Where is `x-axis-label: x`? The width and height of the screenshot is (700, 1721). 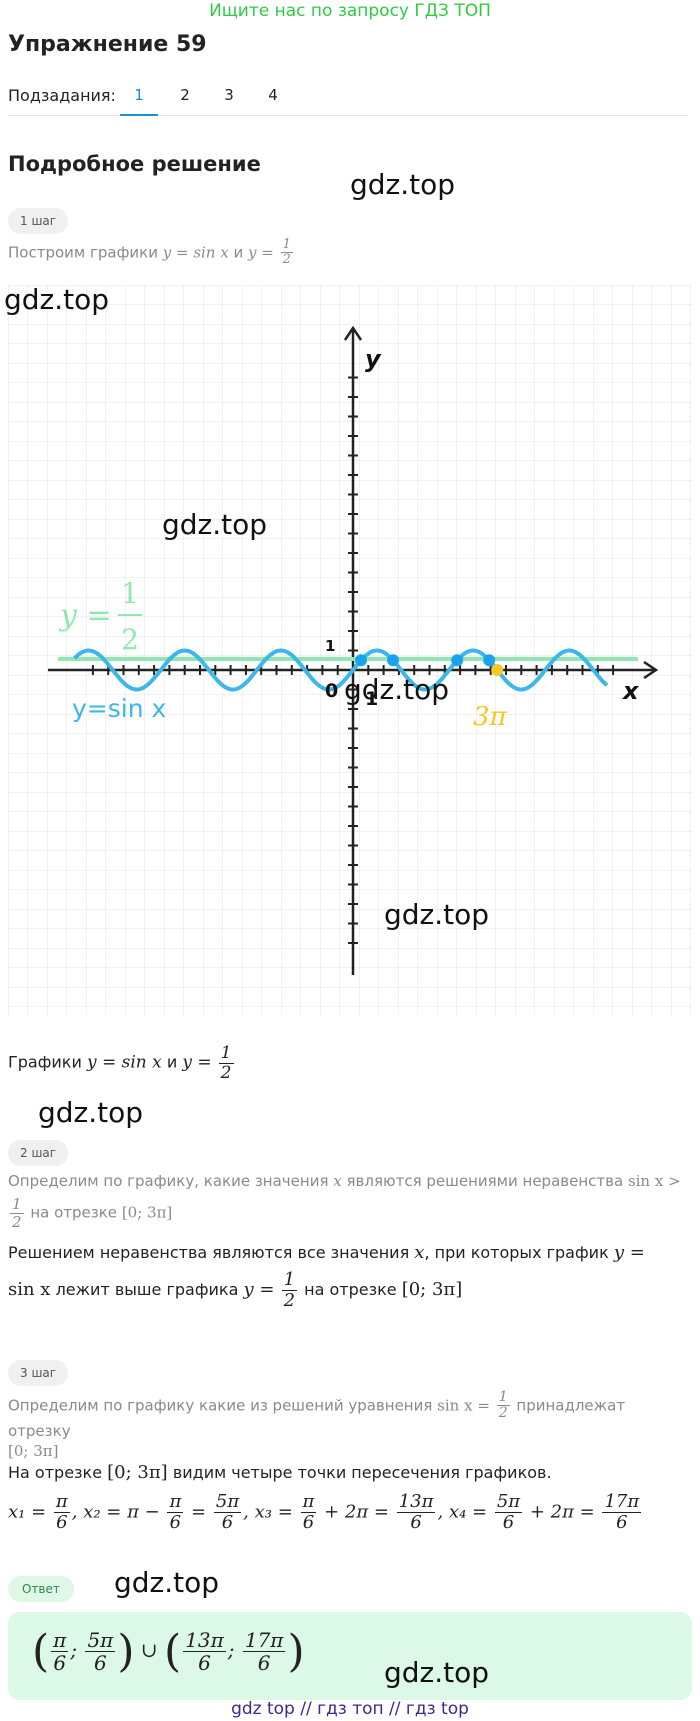 x-axis-label: x is located at coordinates (631, 691).